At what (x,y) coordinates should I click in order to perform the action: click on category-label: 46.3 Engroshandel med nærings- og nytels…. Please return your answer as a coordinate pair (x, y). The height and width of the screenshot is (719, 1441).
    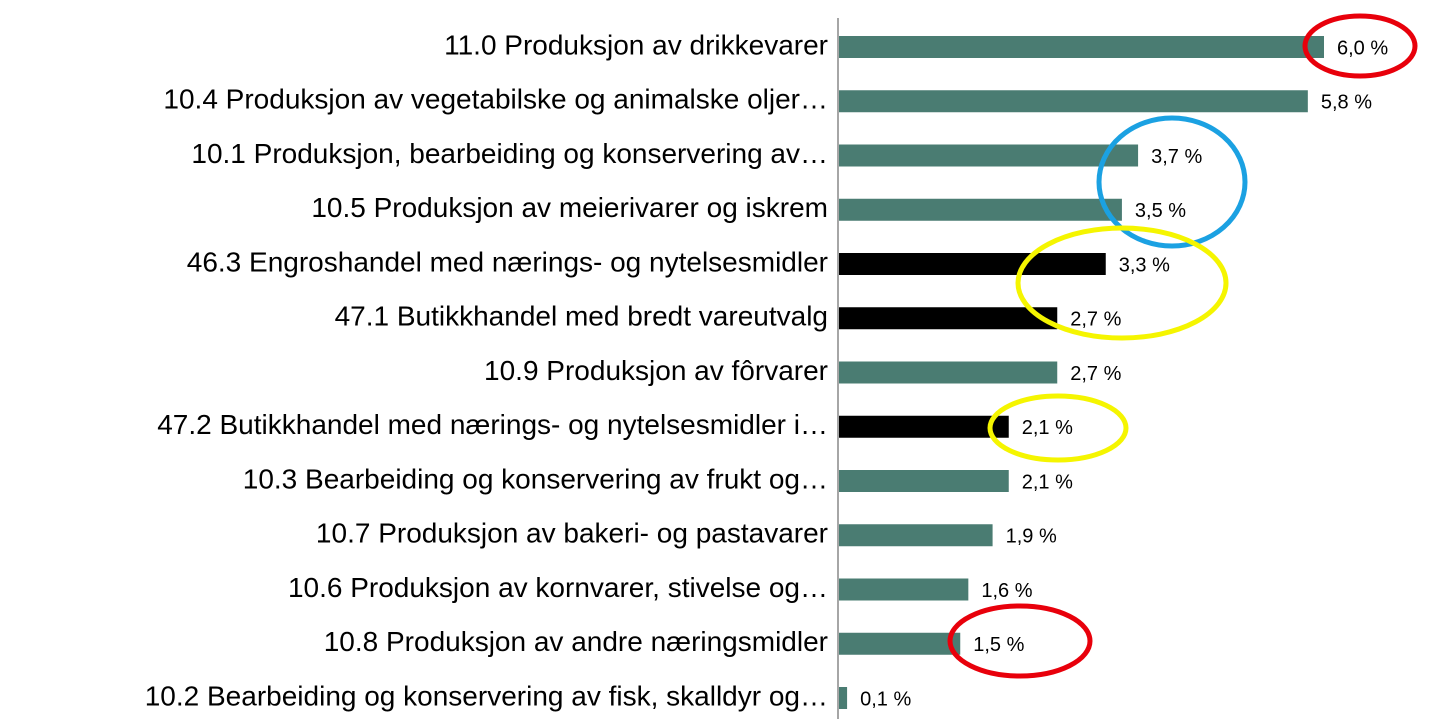
    Looking at the image, I should click on (507, 261).